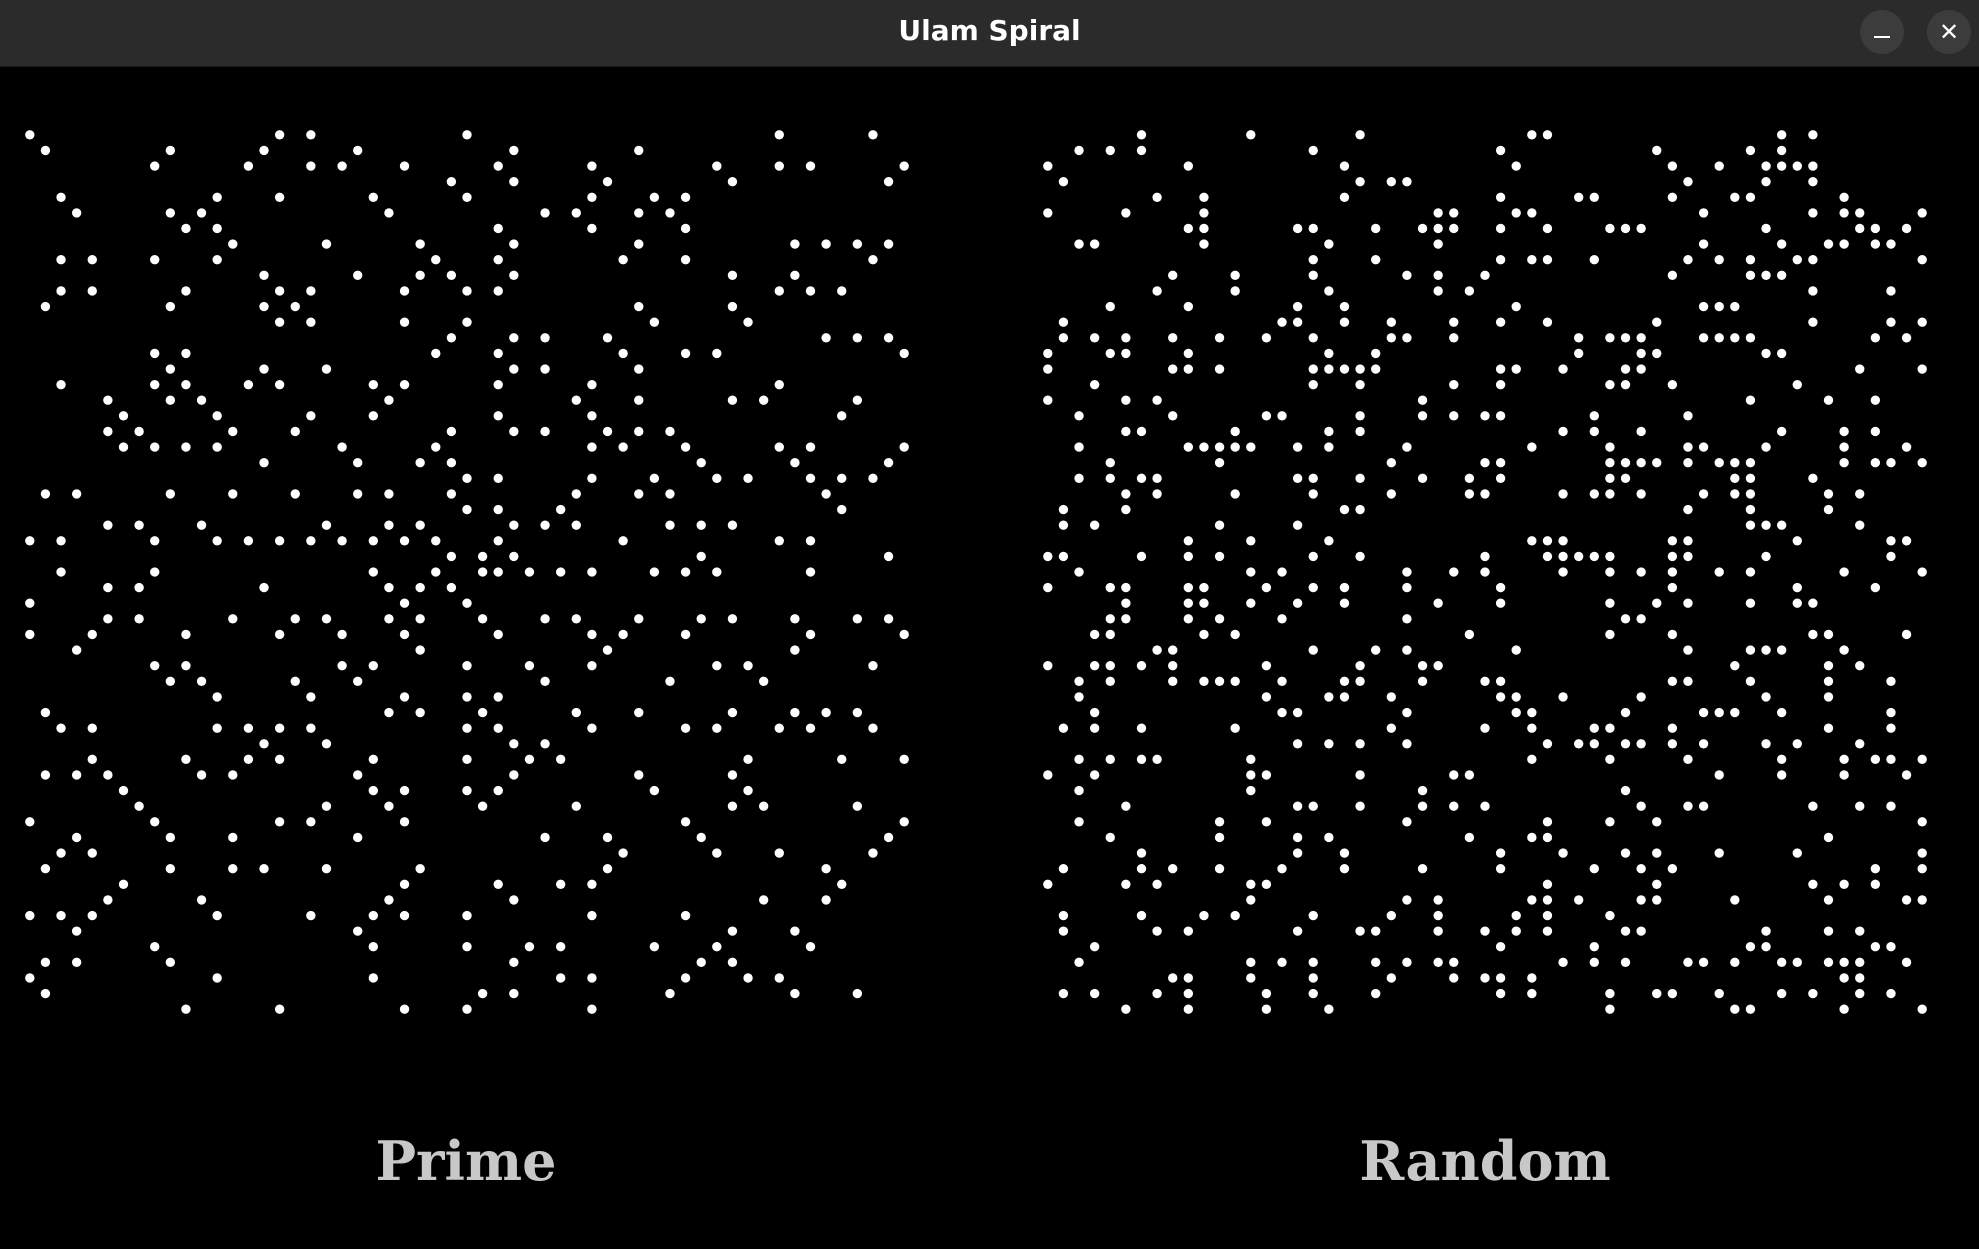 The height and width of the screenshot is (1249, 1979). What do you see at coordinates (989, 33) in the screenshot?
I see `title-bar: Ulam Spiral ✕` at bounding box center [989, 33].